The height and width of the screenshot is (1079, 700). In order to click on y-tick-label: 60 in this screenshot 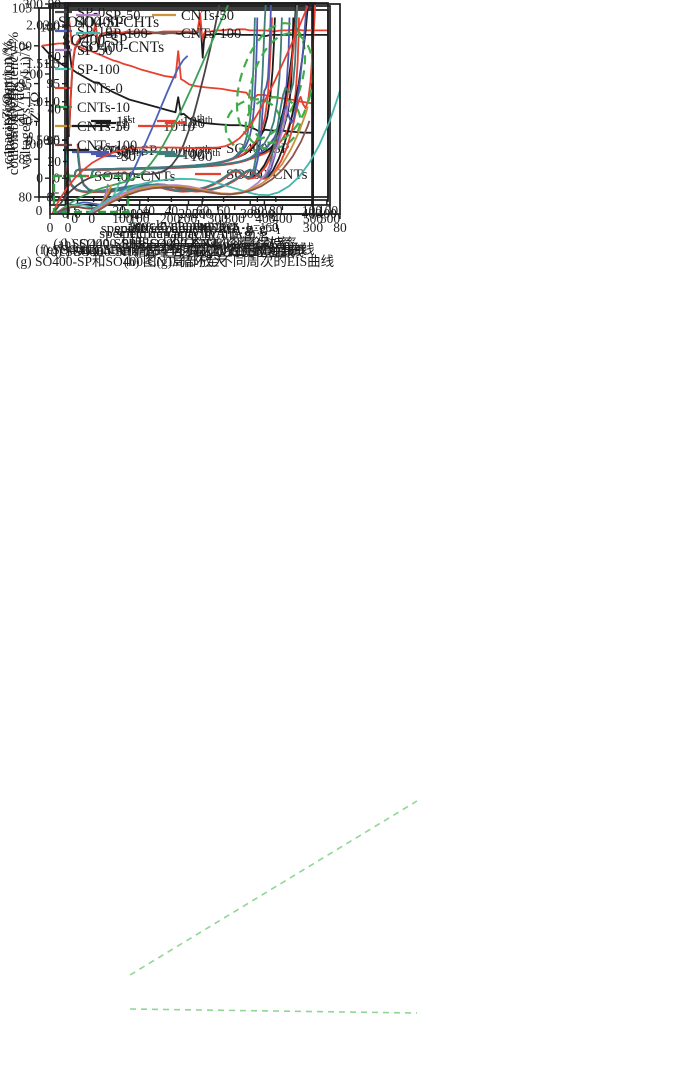, I will do `click(55, 56)`.